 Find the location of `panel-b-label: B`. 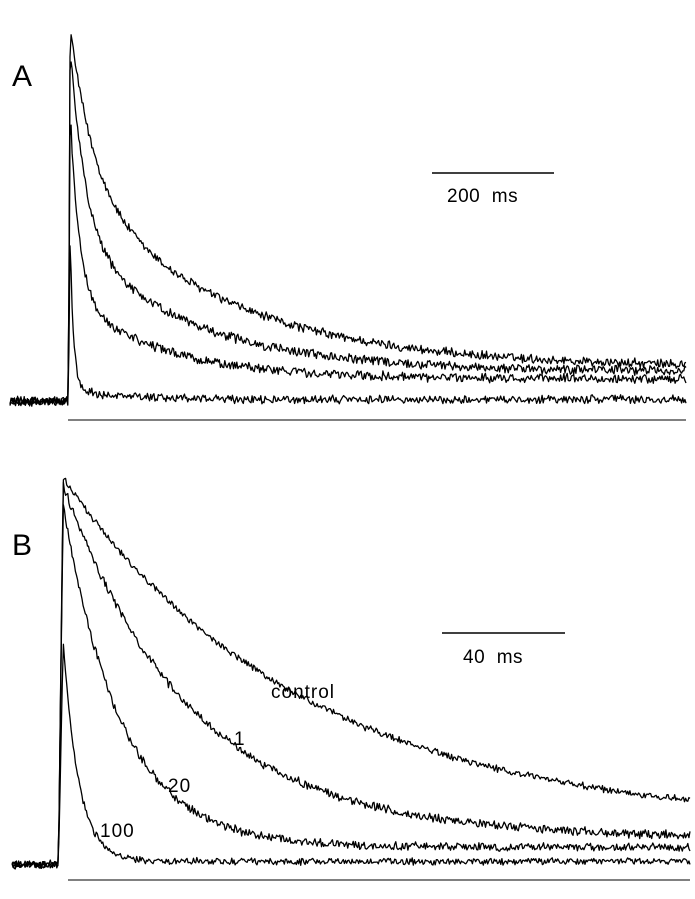

panel-b-label: B is located at coordinates (22, 545).